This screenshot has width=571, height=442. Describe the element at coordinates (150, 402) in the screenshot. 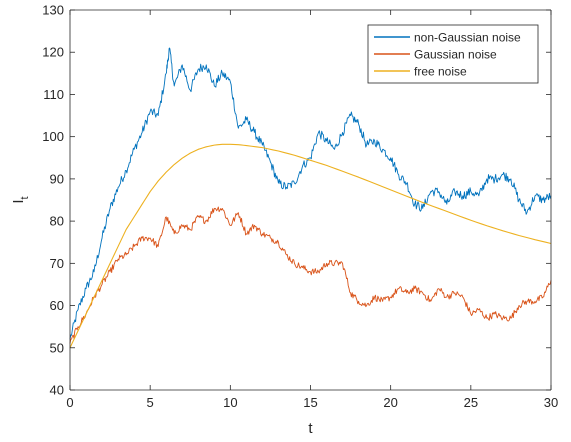

I see `x-tick-label: 5` at that location.